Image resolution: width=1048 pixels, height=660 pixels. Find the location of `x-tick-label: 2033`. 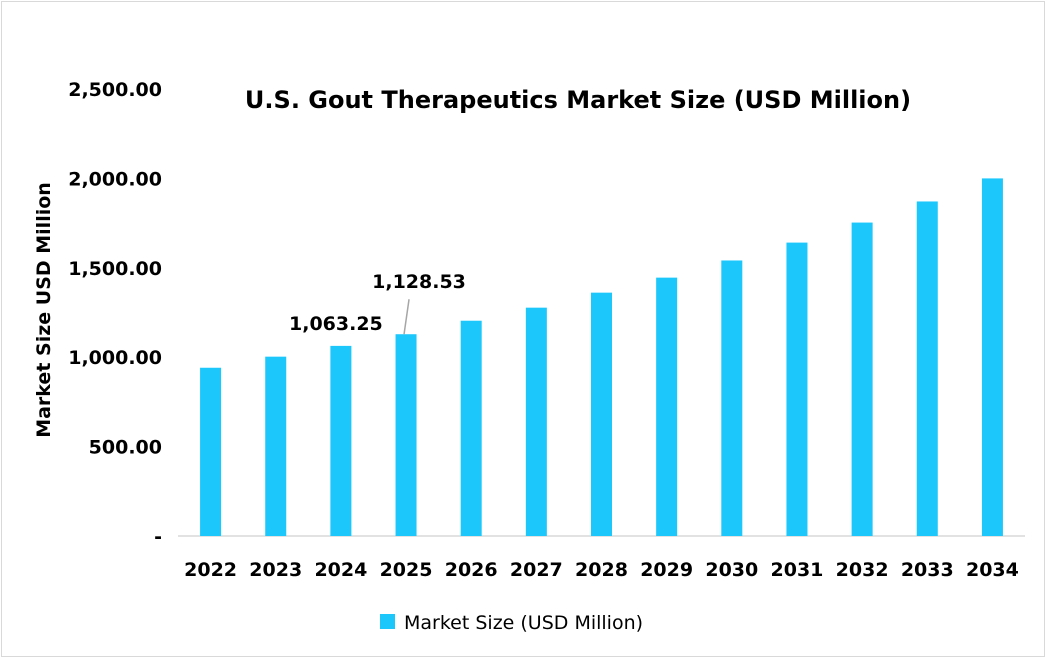

x-tick-label: 2033 is located at coordinates (927, 570).